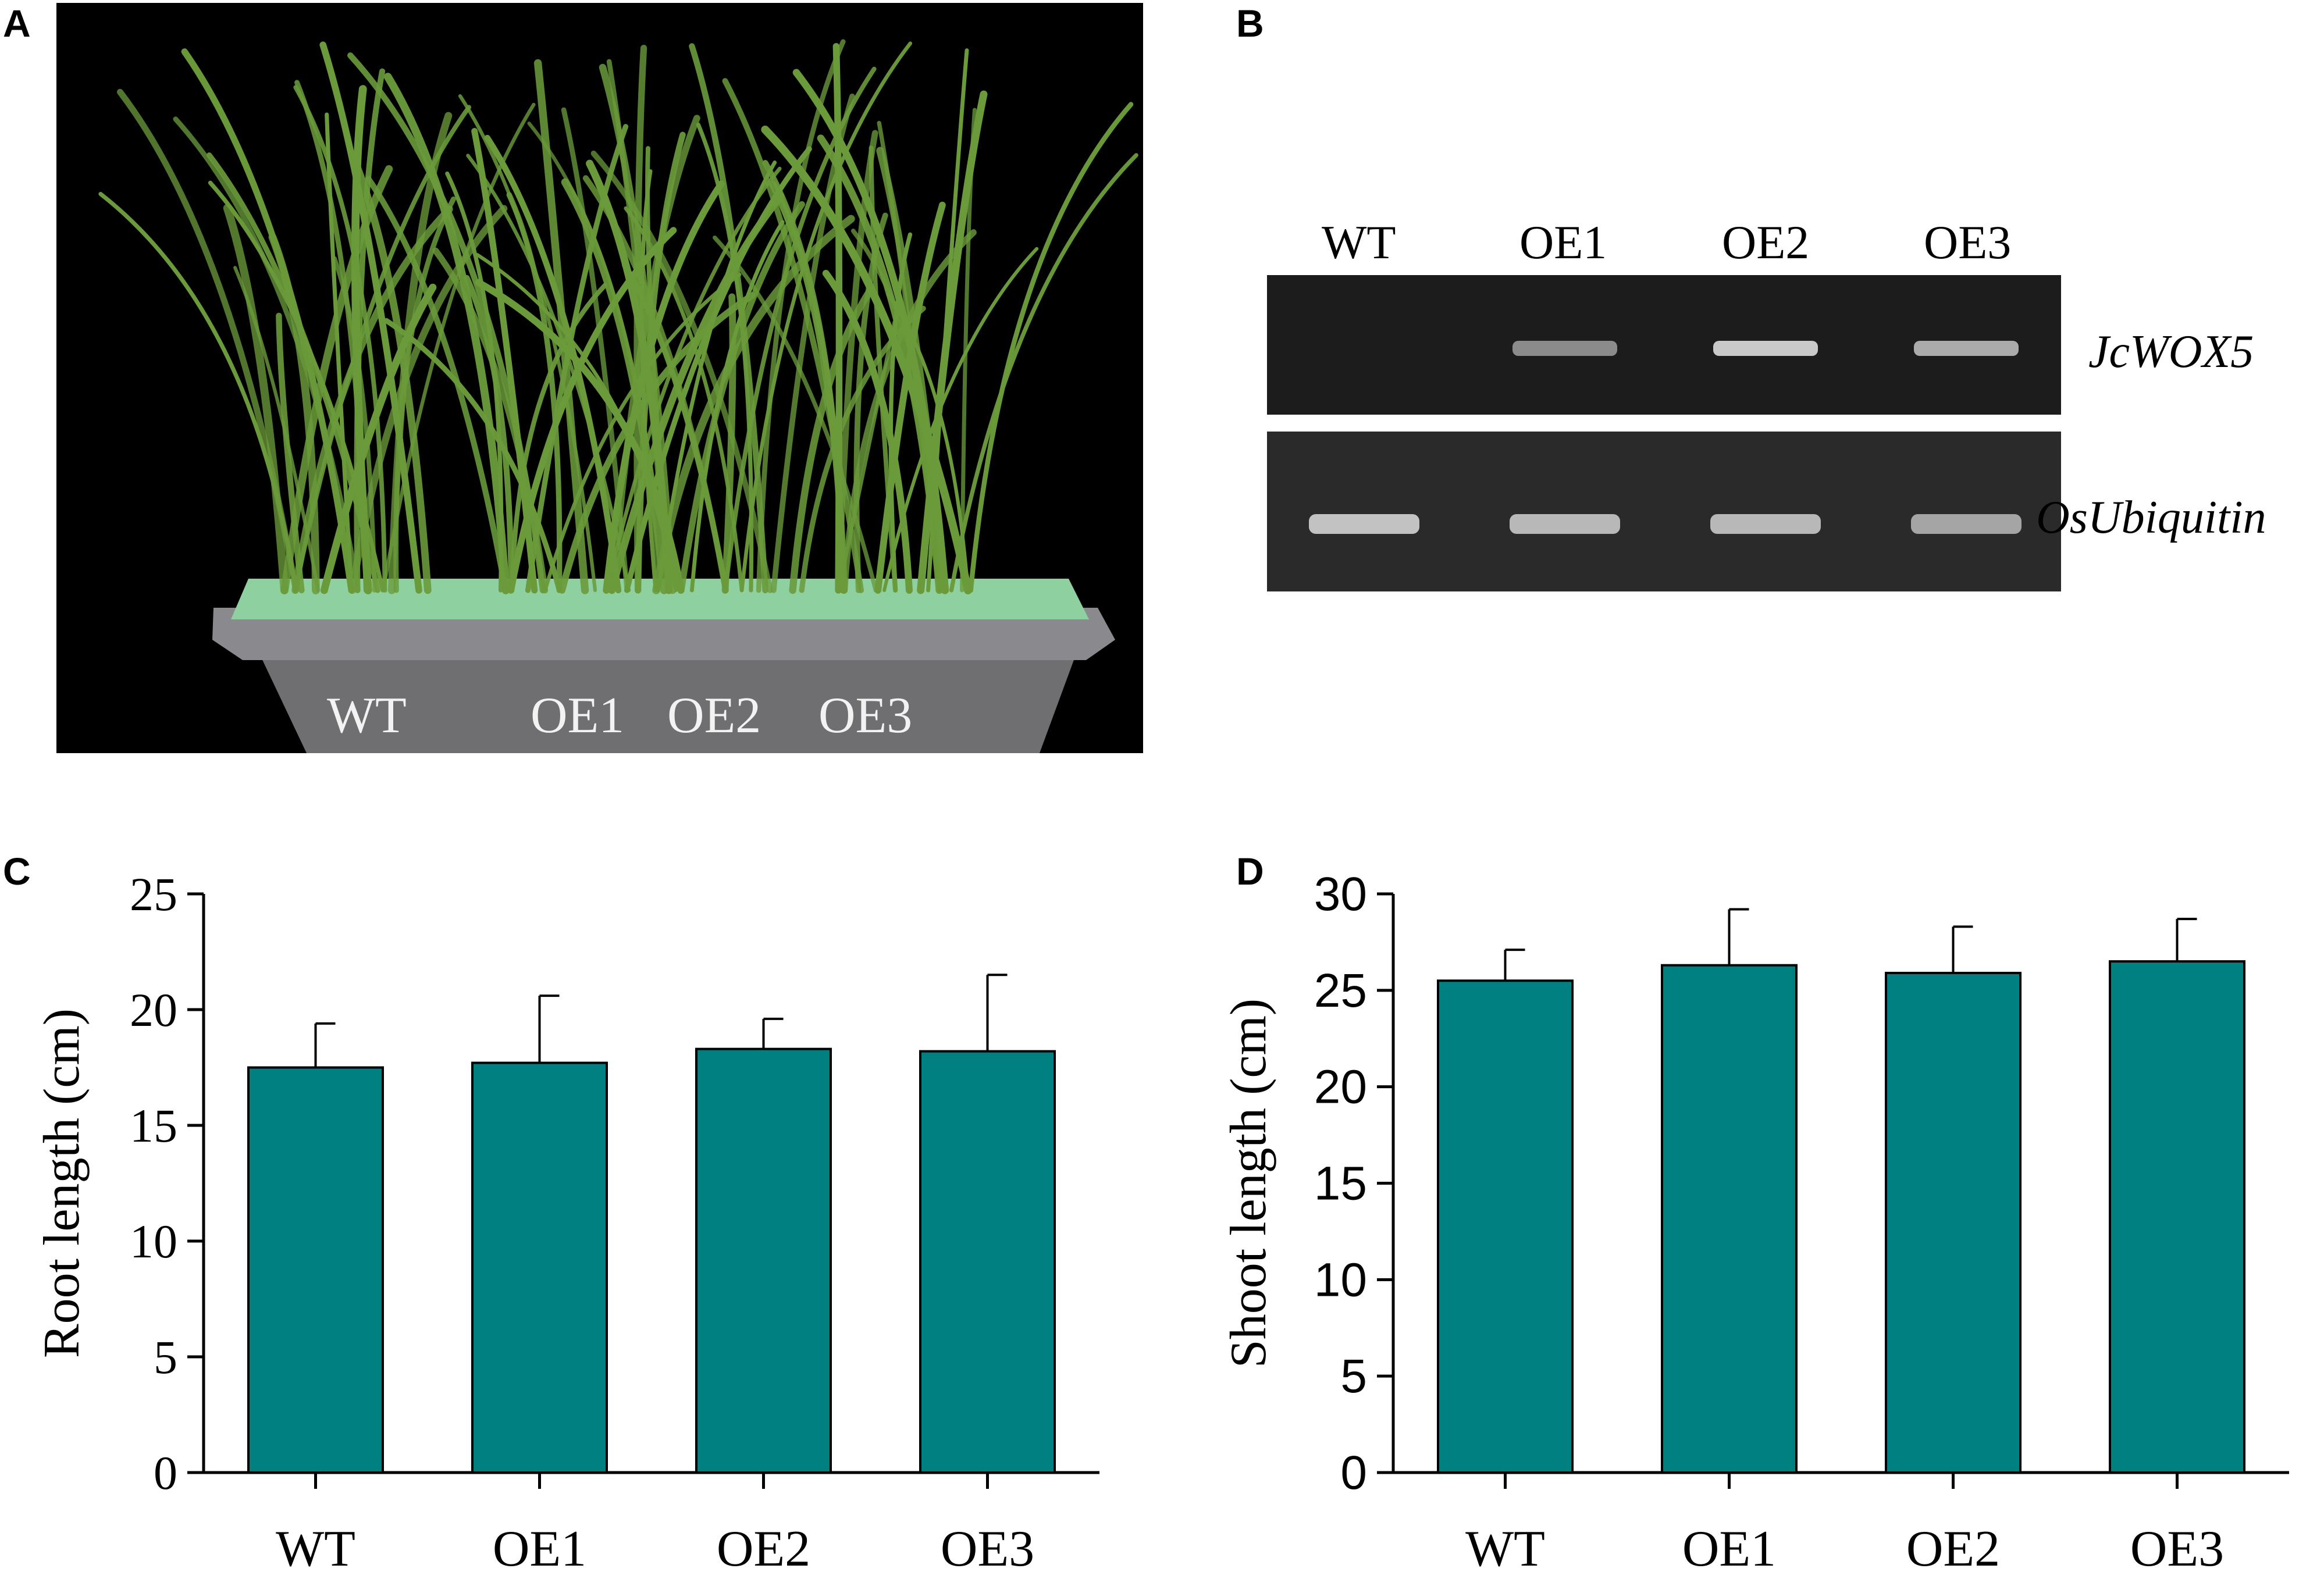 The height and width of the screenshot is (1572, 2324). What do you see at coordinates (1359, 243) in the screenshot?
I see `gel-lane-label-wt: WT` at bounding box center [1359, 243].